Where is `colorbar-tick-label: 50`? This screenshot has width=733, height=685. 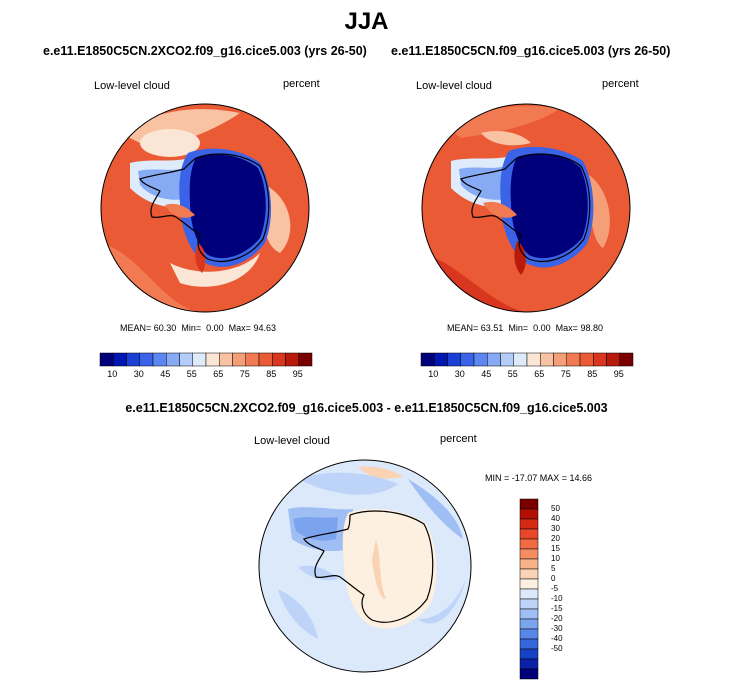 colorbar-tick-label: 50 is located at coordinates (555, 508).